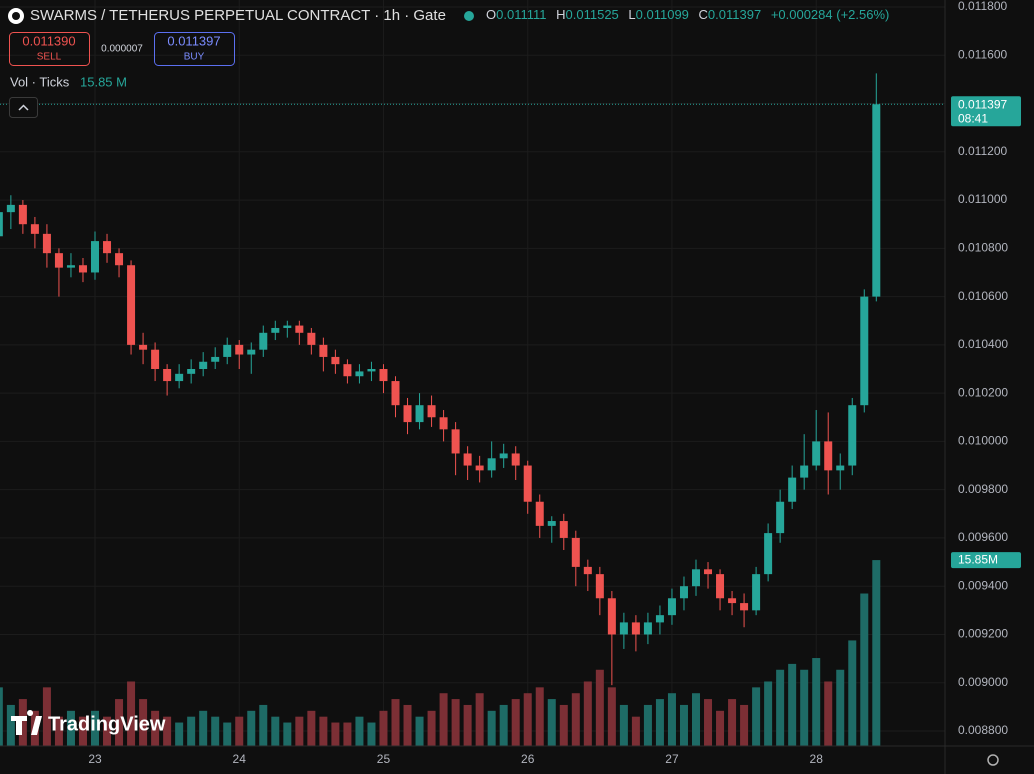 This screenshot has width=1034, height=774. What do you see at coordinates (982, 54) in the screenshot?
I see `y-tick-label: 0.011600` at bounding box center [982, 54].